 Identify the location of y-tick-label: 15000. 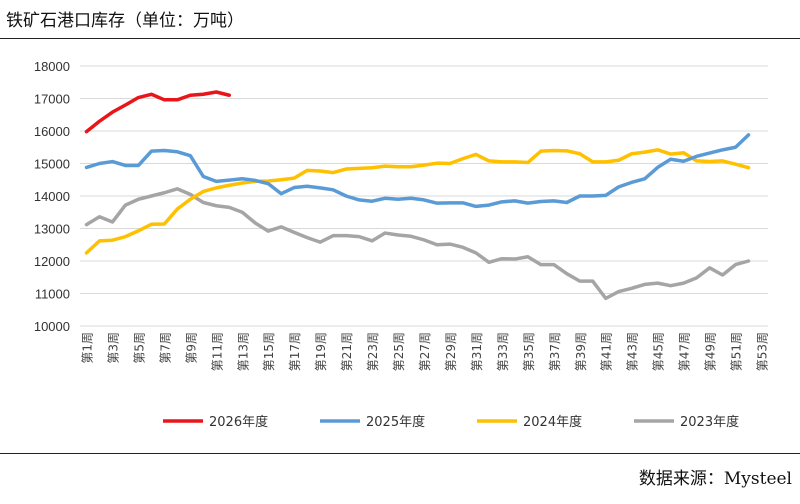
(52, 164).